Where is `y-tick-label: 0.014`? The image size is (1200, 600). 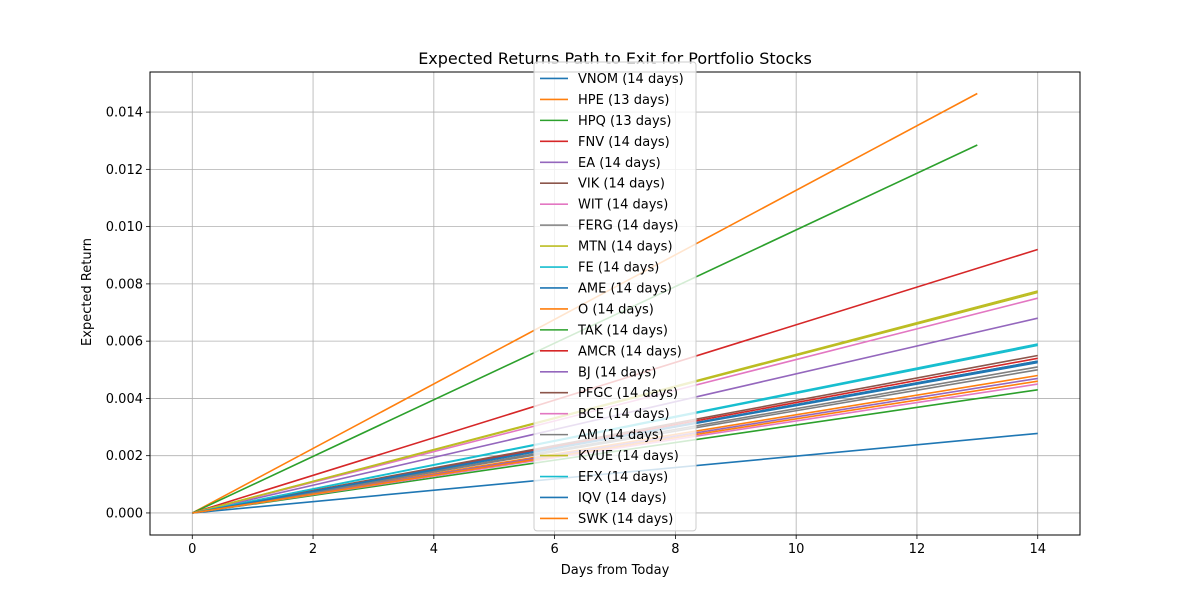 y-tick-label: 0.014 is located at coordinates (124, 113).